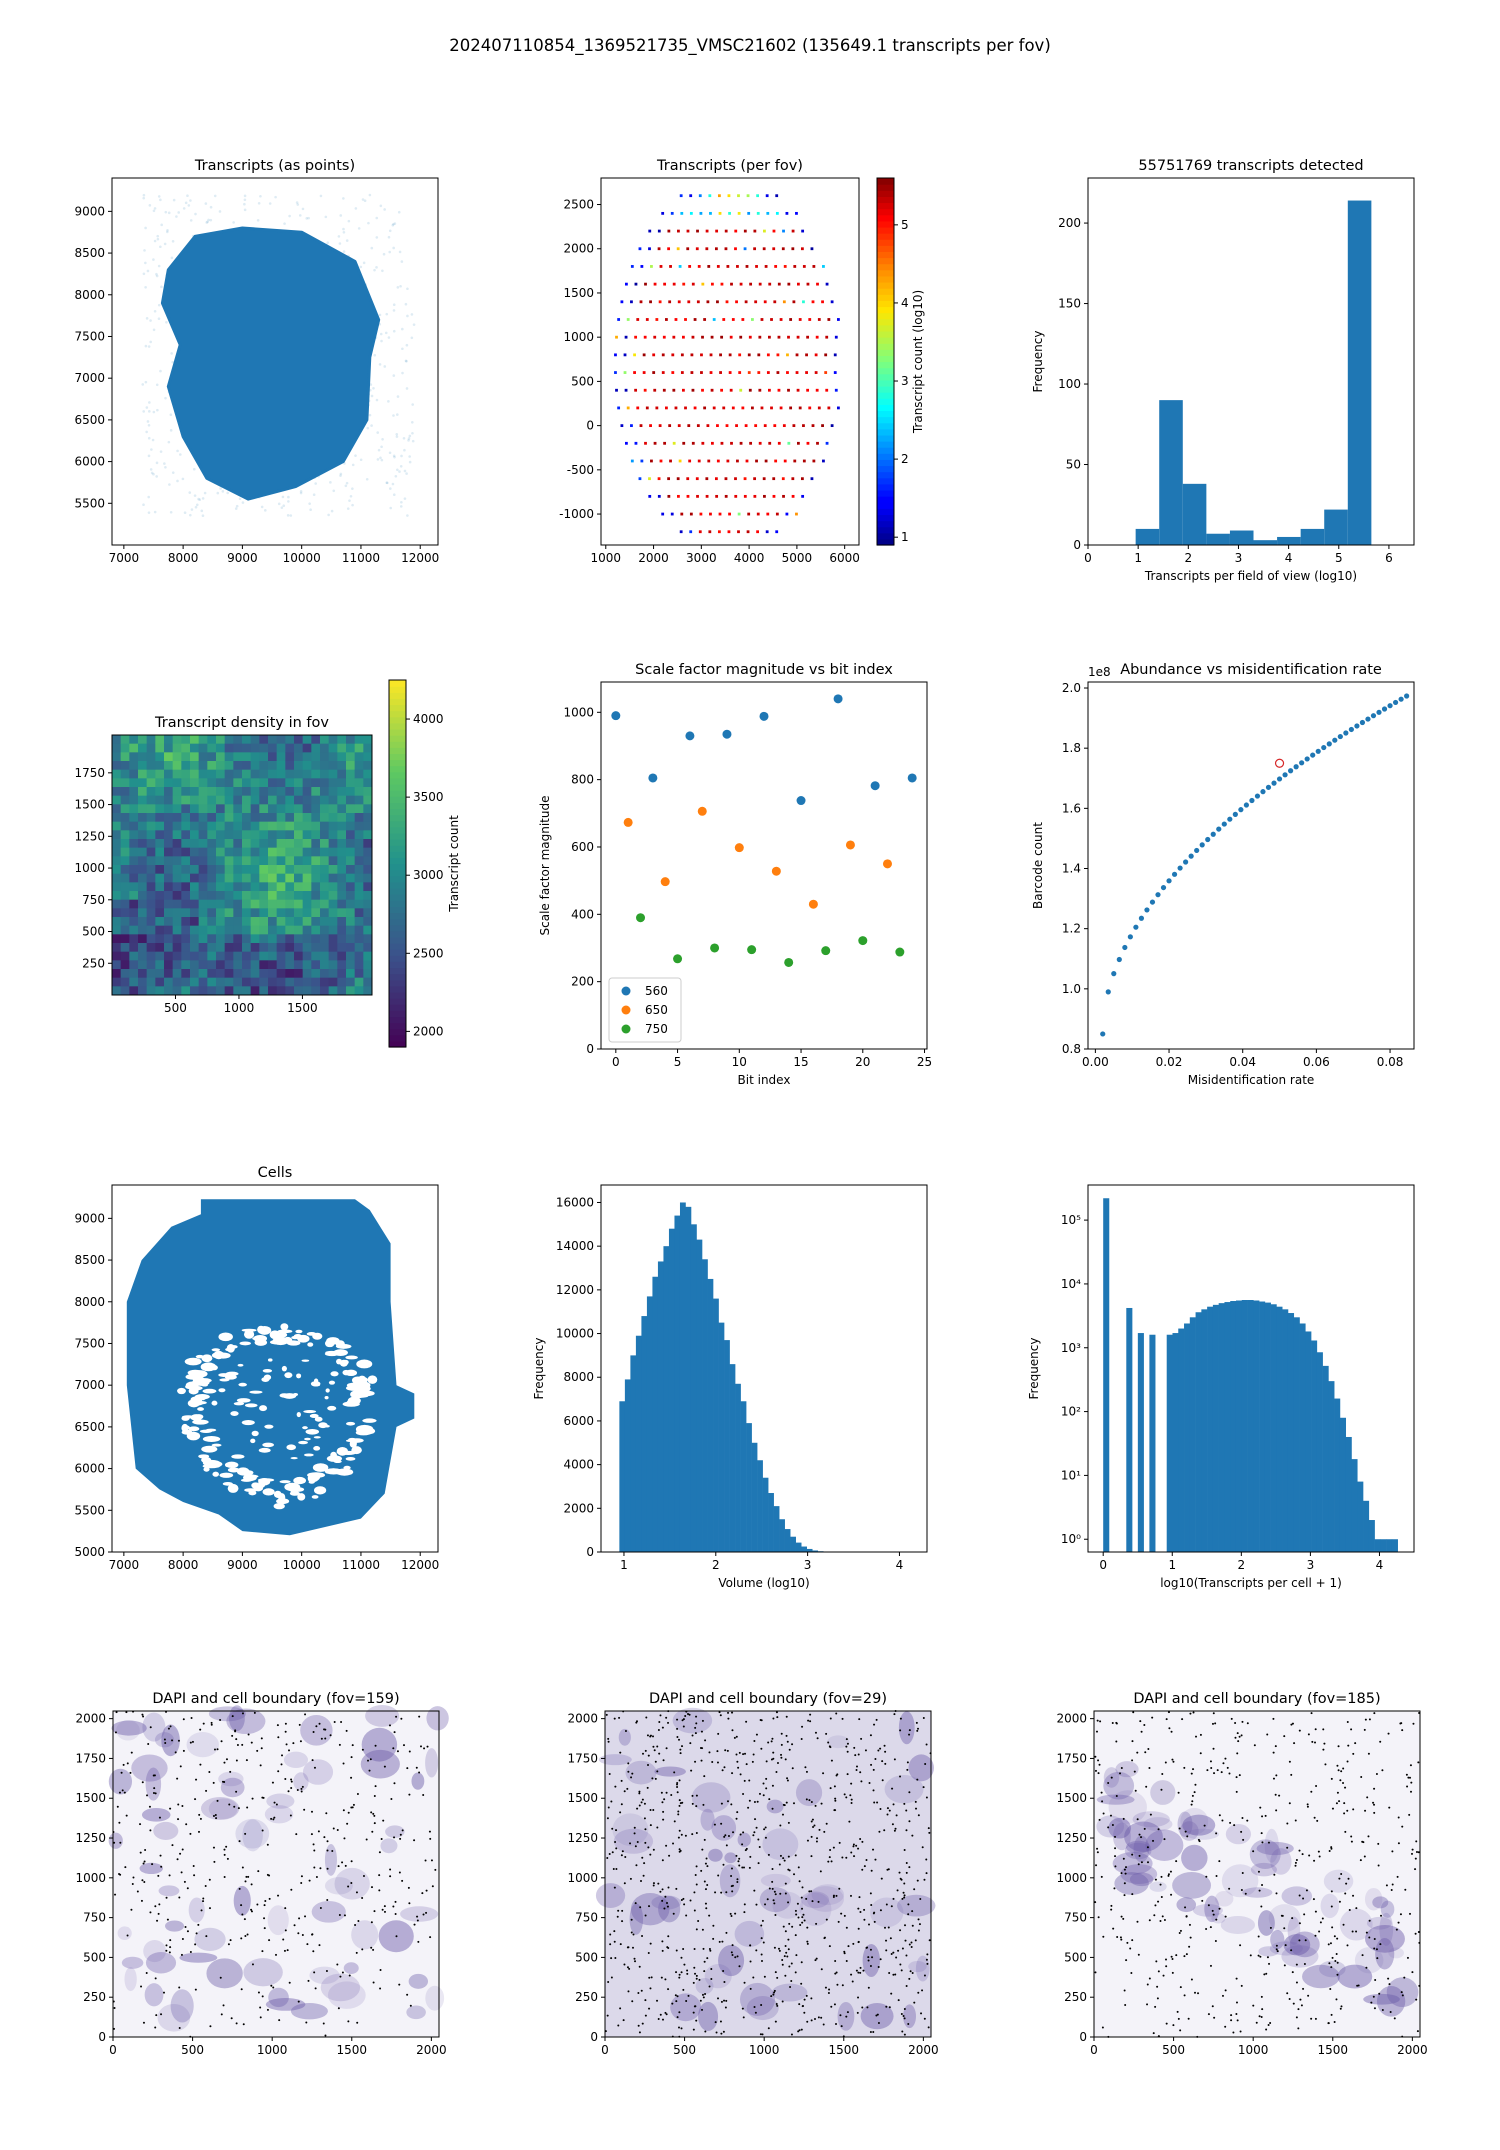 This screenshot has height=2150, width=1500. What do you see at coordinates (885, 456) in the screenshot?
I see `colorbar-segment` at bounding box center [885, 456].